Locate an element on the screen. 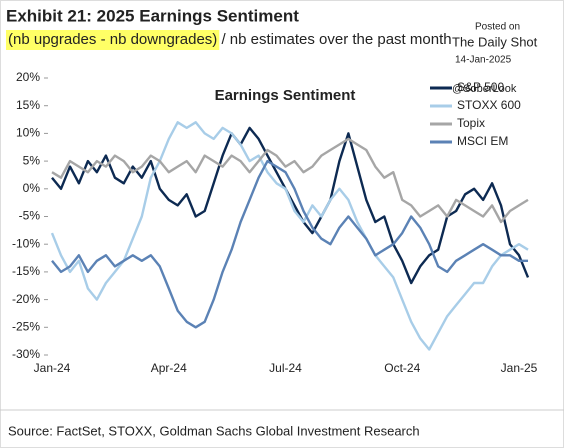  y-tick-label: -20% is located at coordinates (26, 299).